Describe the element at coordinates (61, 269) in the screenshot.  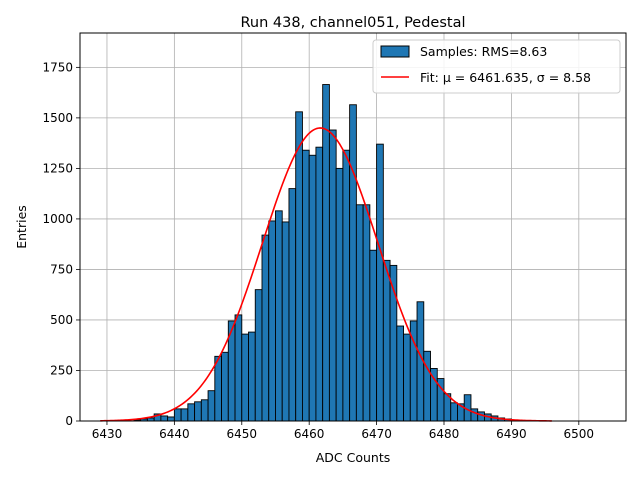
I see `y-tick-label: 750` at that location.